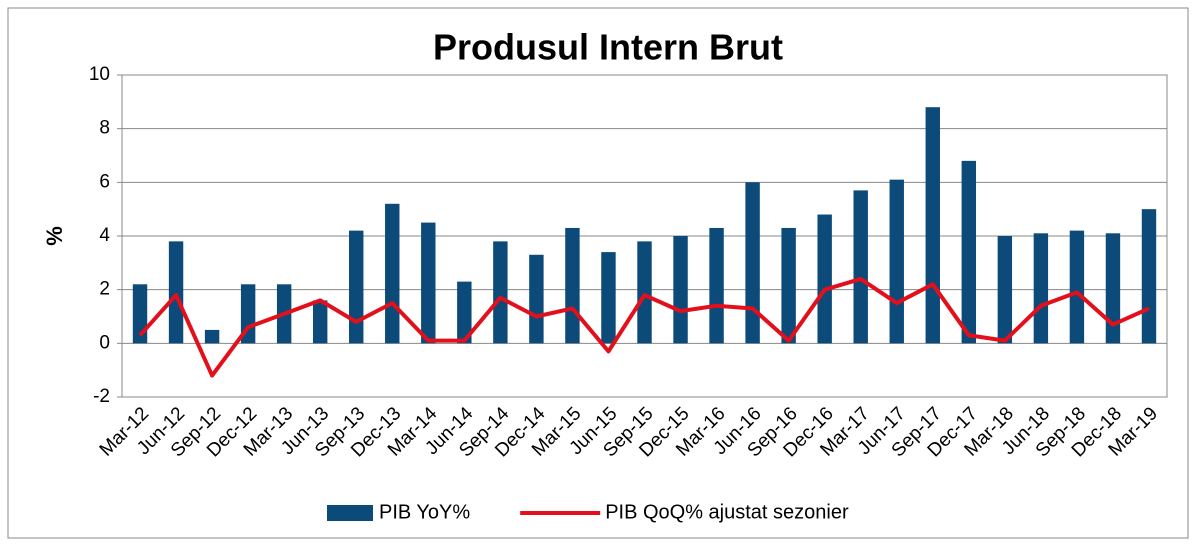 This screenshot has height=546, width=1198. Describe the element at coordinates (104, 128) in the screenshot. I see `y-tick-label: 8` at that location.